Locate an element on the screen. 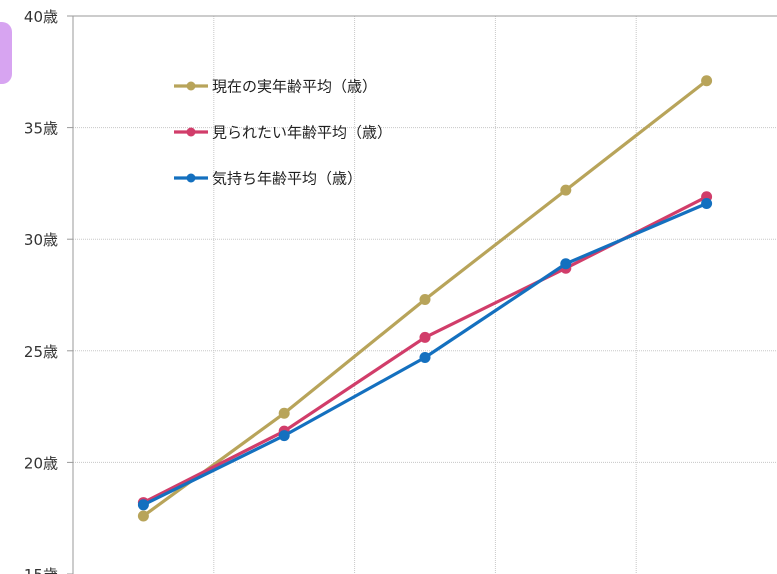  legend-label: 現在の実年齢平均（歳） is located at coordinates (294, 87).